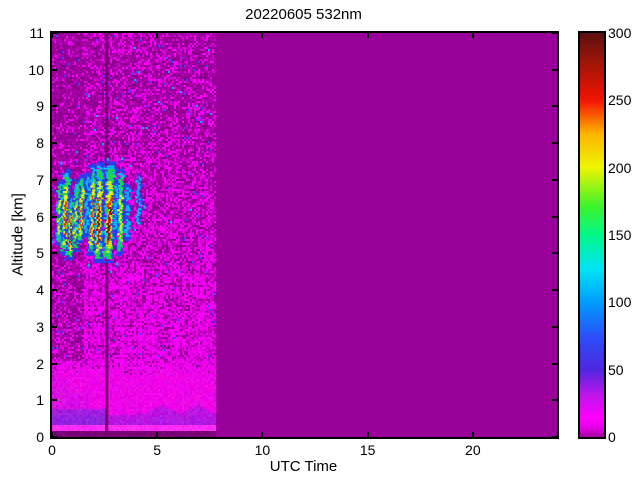  Describe the element at coordinates (40, 216) in the screenshot. I see `y-tick-label: 6` at that location.